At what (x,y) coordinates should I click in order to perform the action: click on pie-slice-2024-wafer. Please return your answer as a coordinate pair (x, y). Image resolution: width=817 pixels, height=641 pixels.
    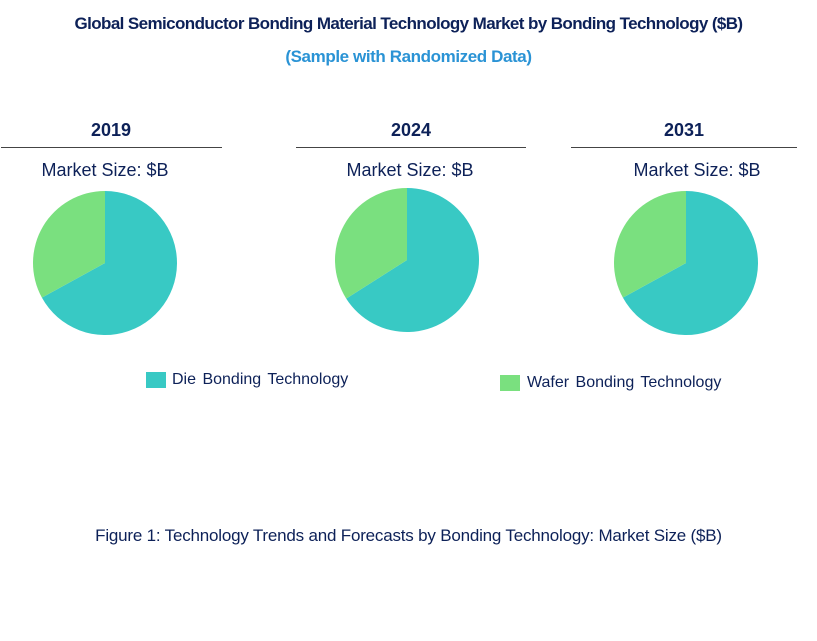
    Looking at the image, I should click on (371, 243).